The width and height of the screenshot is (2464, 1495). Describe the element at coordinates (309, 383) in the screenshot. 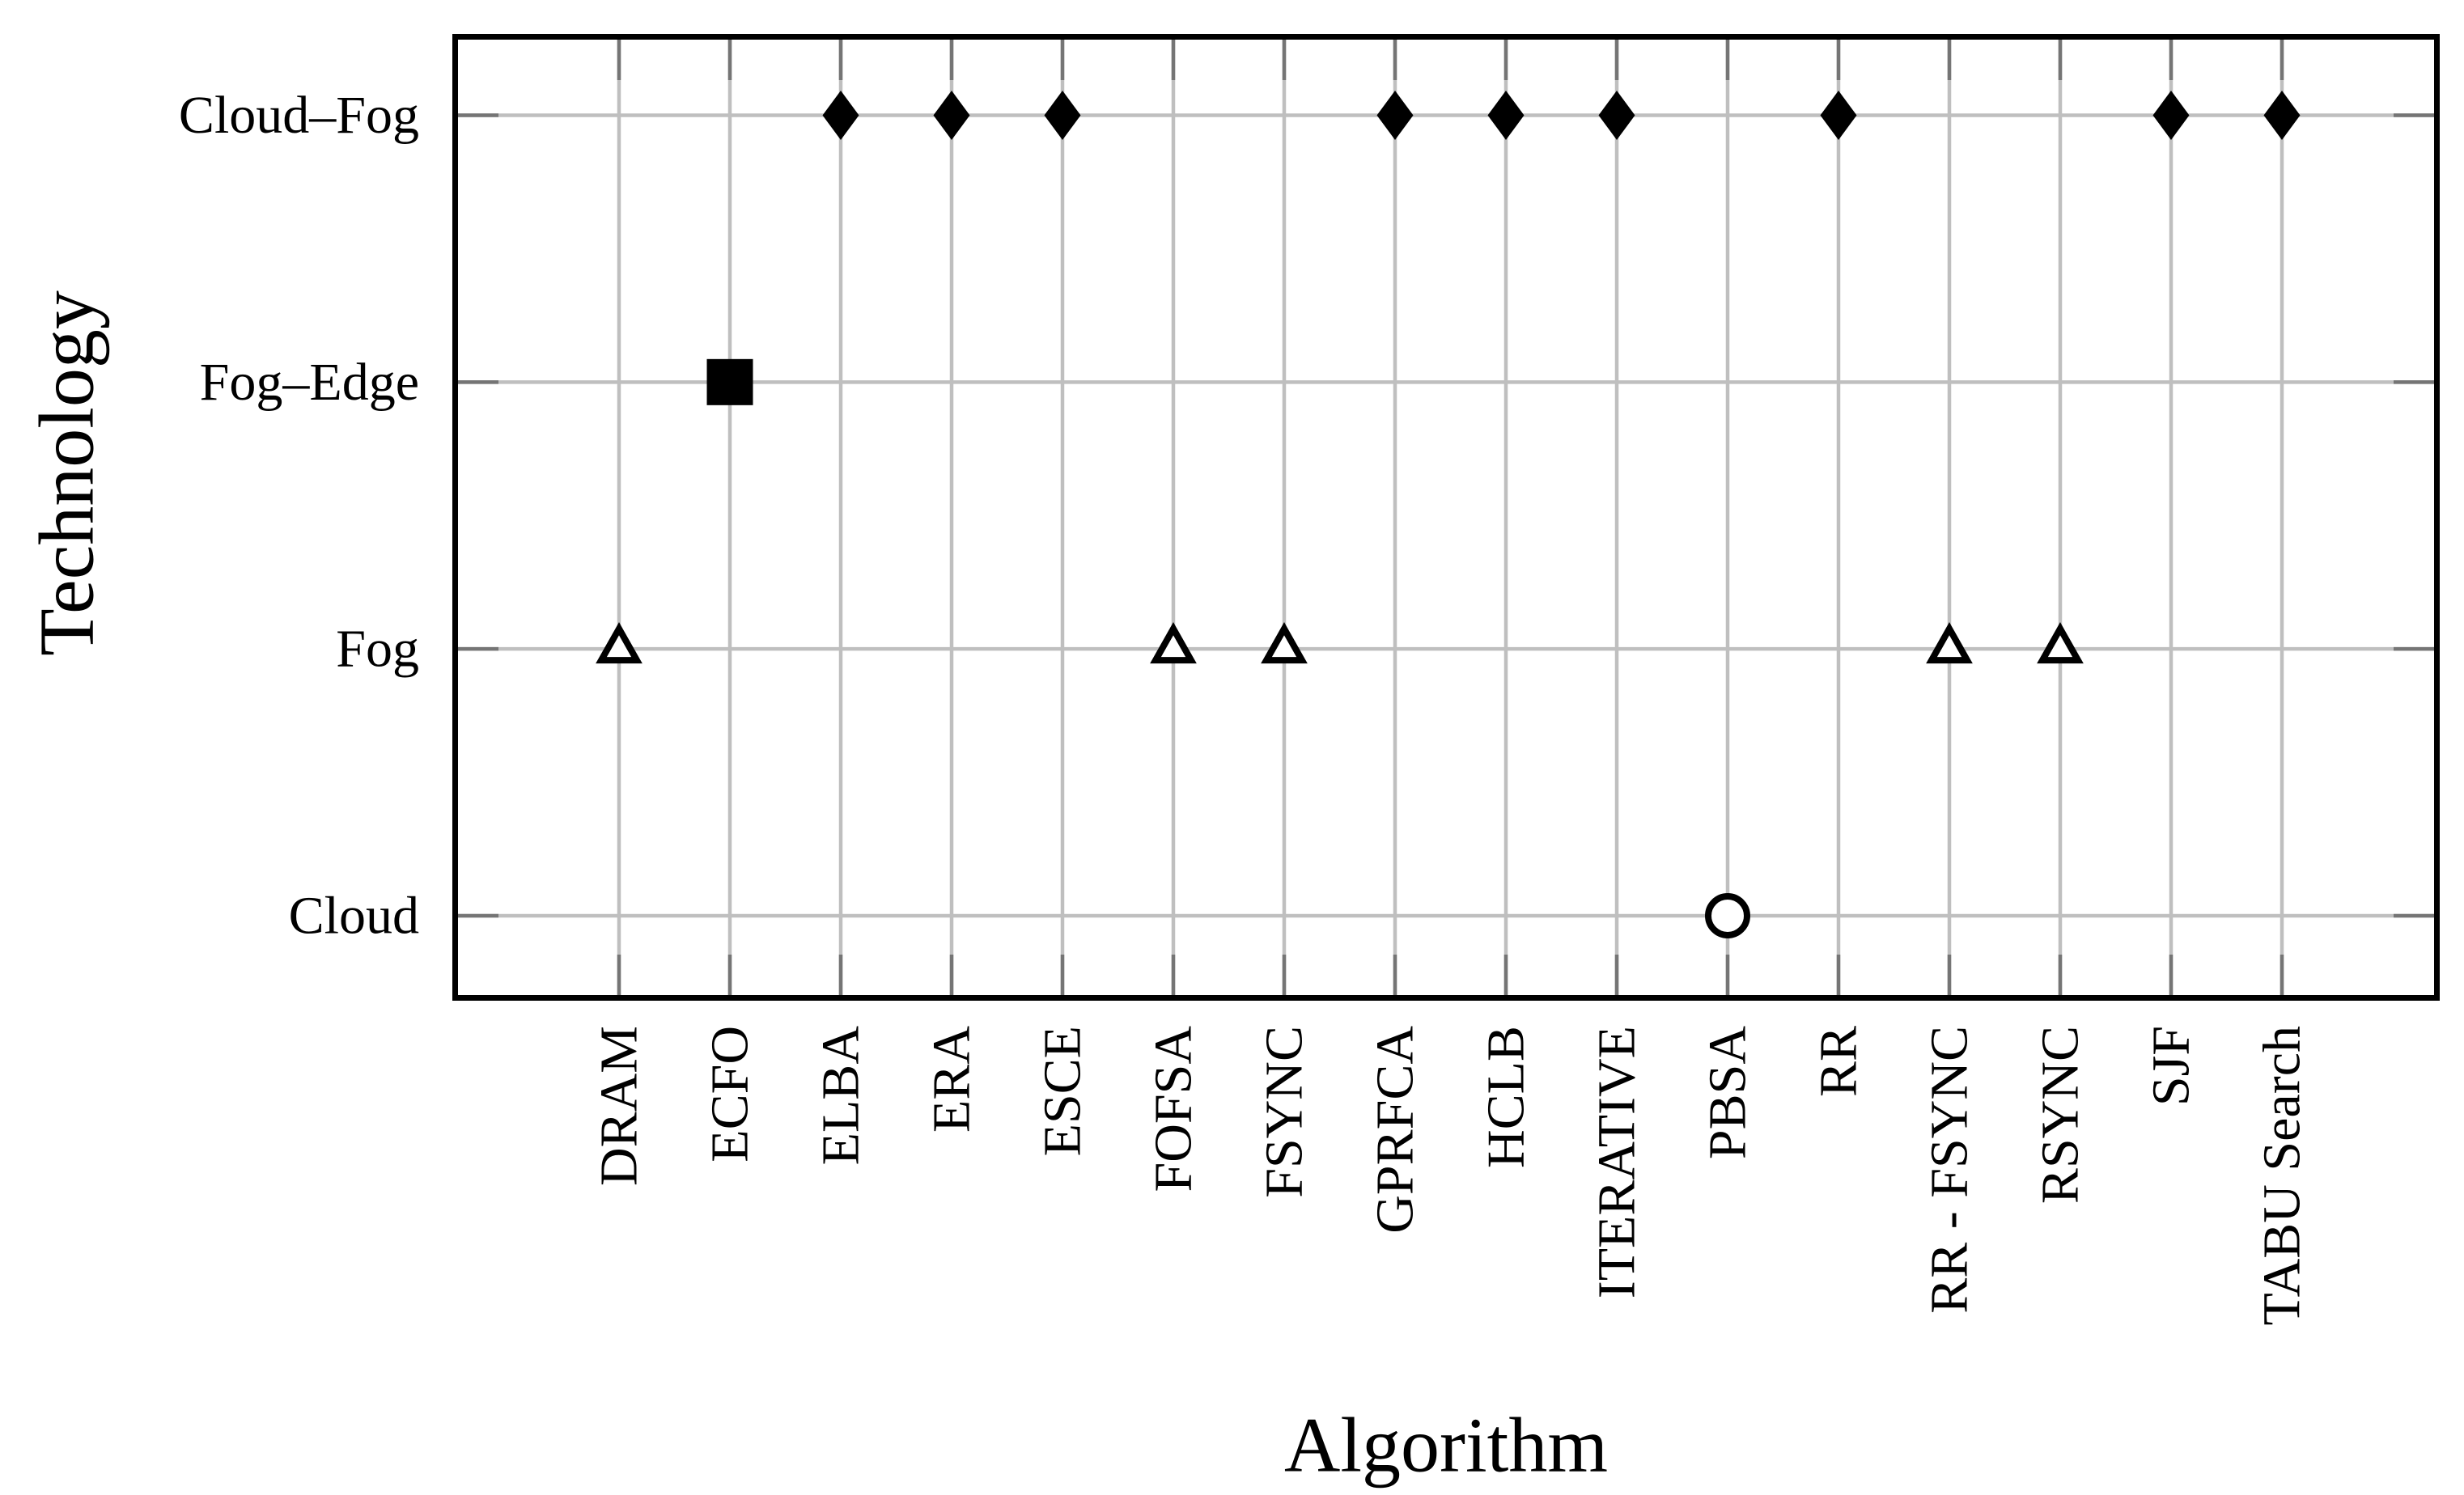

I see `y-tick-label: Fog–Edge` at that location.